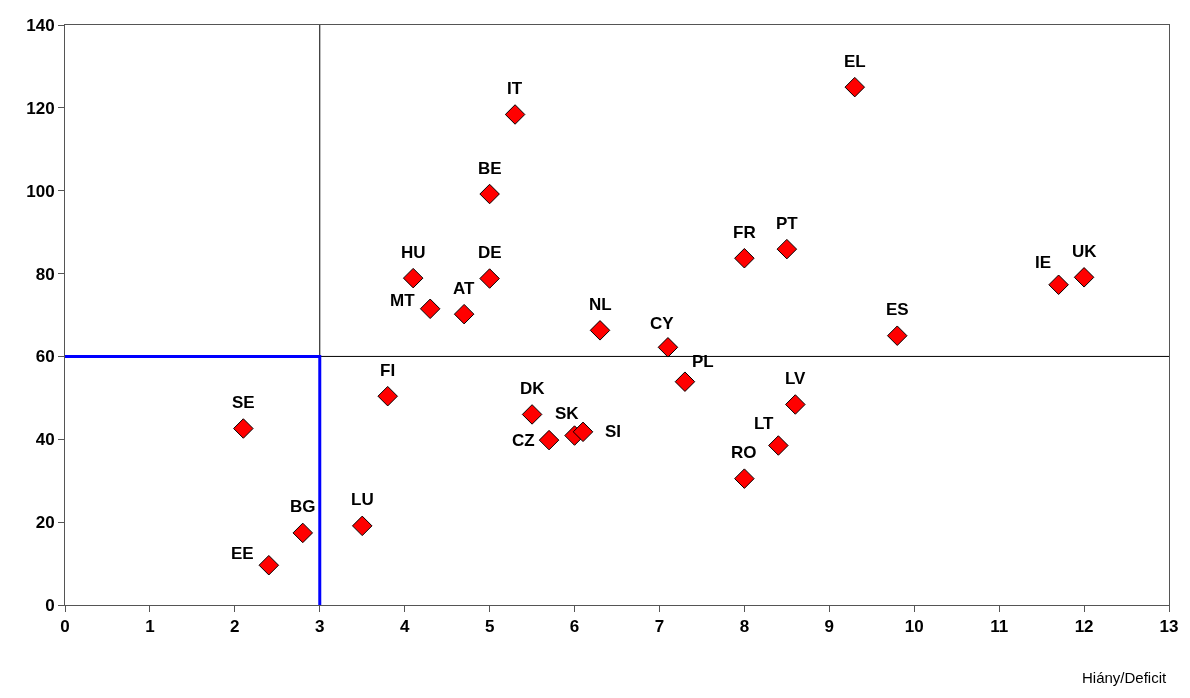 Image resolution: width=1190 pixels, height=698 pixels. I want to click on annotation: DE, so click(490, 252).